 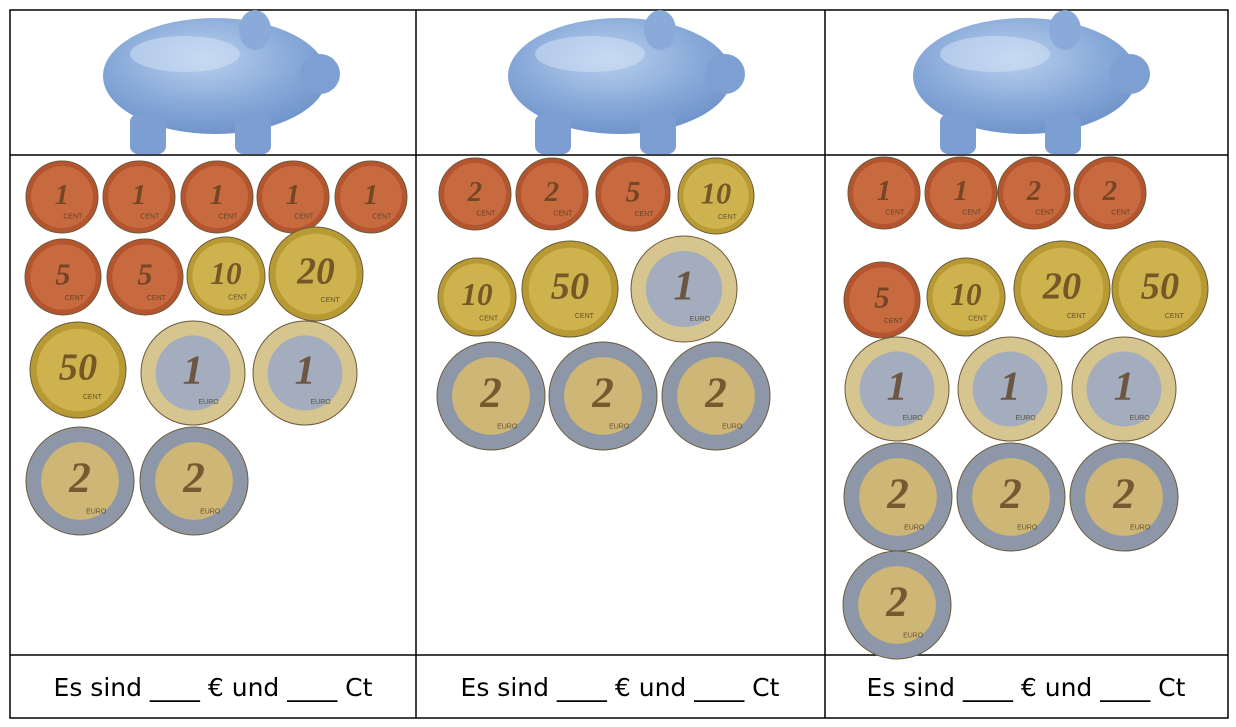 I want to click on coin: 20 CENT, so click(x=316, y=274).